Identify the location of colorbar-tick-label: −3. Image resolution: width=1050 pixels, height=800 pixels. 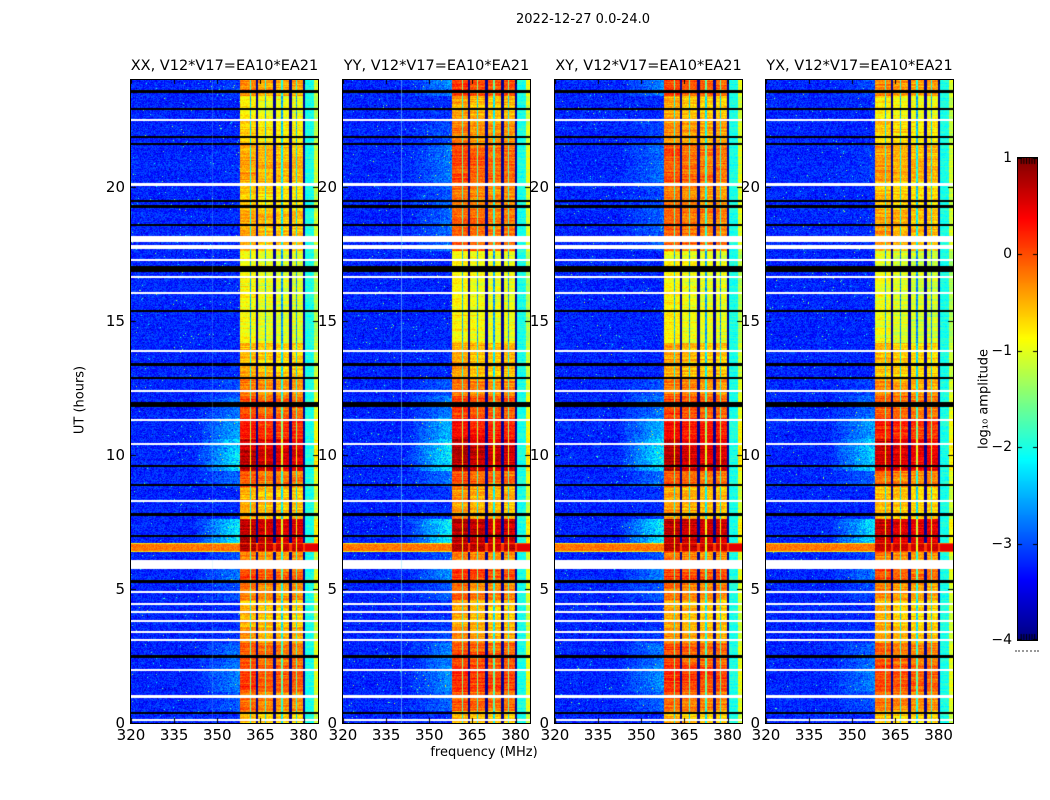
(1001, 543).